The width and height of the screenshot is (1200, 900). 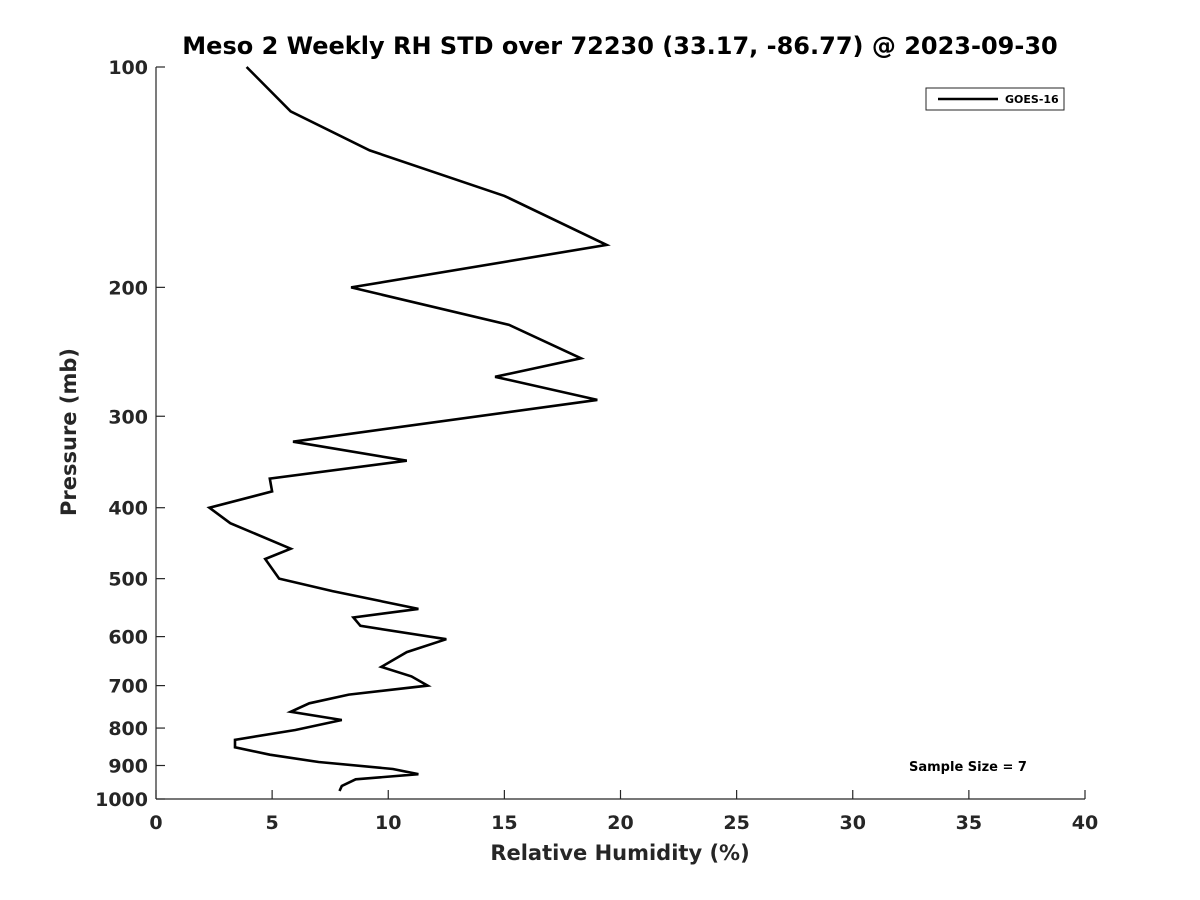 I want to click on legend-label-goes16: GOES-16, so click(x=1032, y=99).